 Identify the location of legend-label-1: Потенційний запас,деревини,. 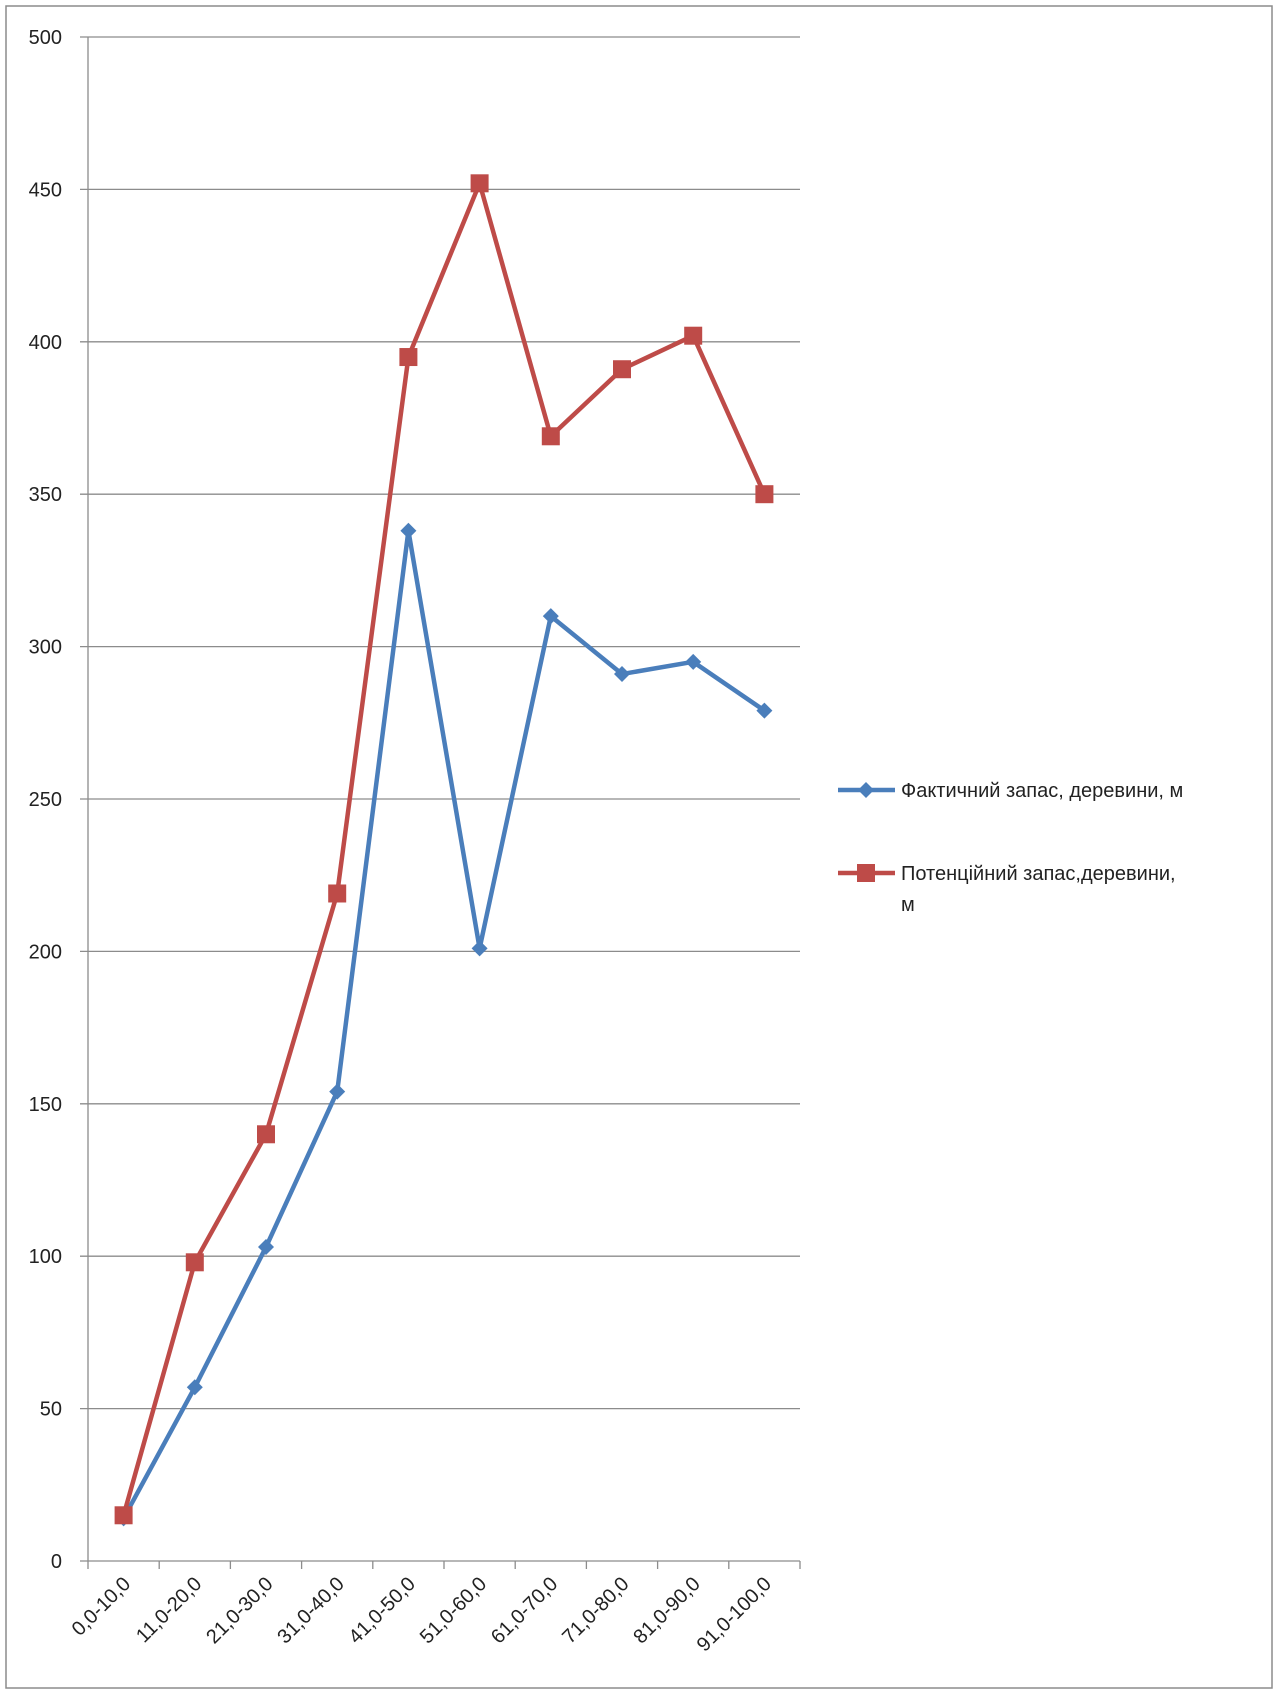
(1038, 874).